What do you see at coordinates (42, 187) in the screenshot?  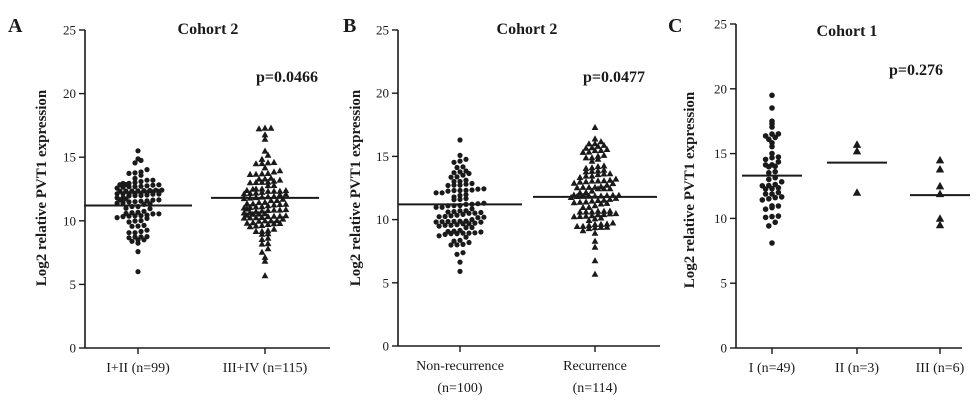 I see `panel-a-y-axis-label: Log2 relative PVT1 expression` at bounding box center [42, 187].